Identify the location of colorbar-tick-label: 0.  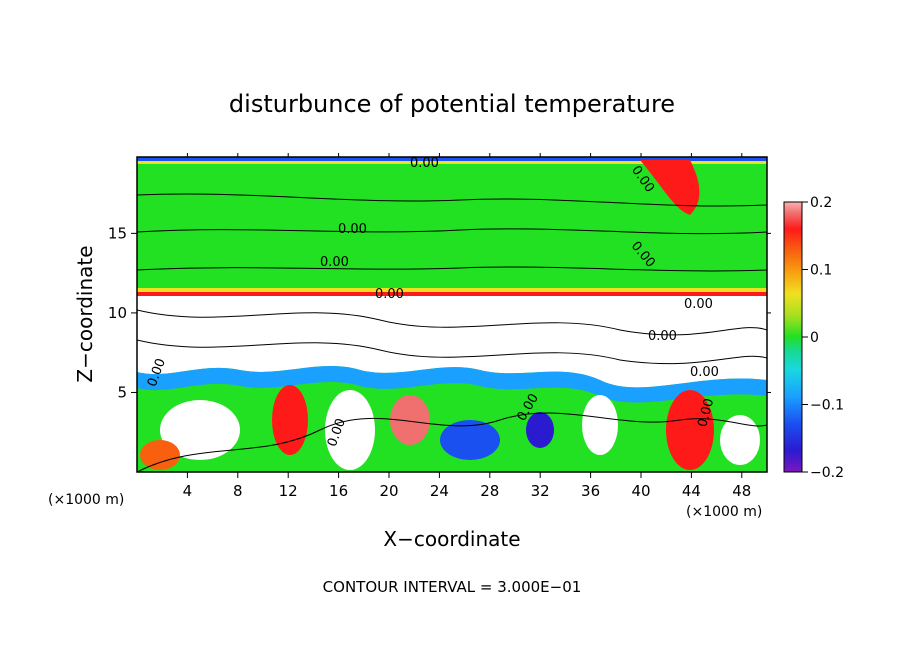
(814, 338).